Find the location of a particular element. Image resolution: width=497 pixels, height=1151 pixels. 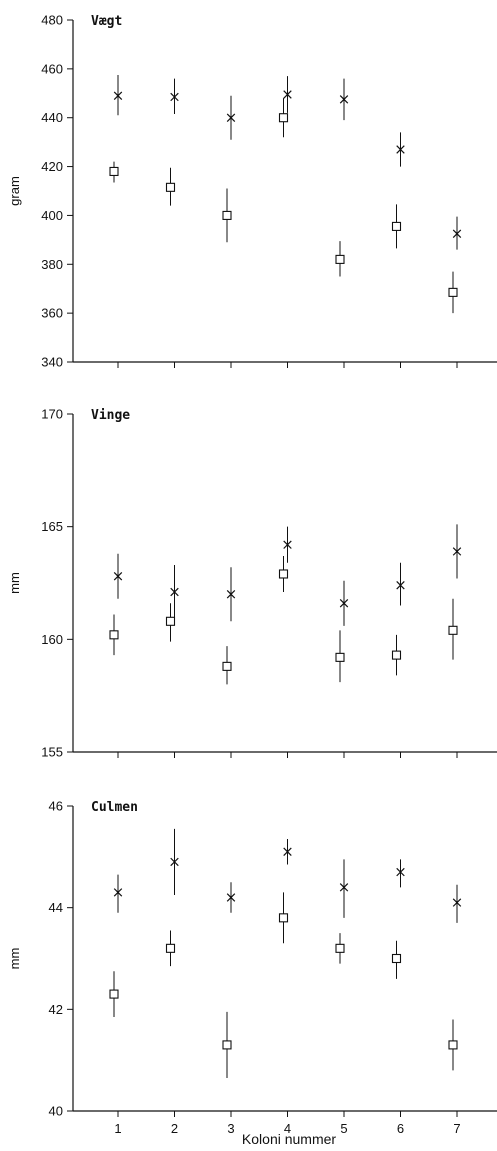

x-tick-label: 3 is located at coordinates (230, 1128).